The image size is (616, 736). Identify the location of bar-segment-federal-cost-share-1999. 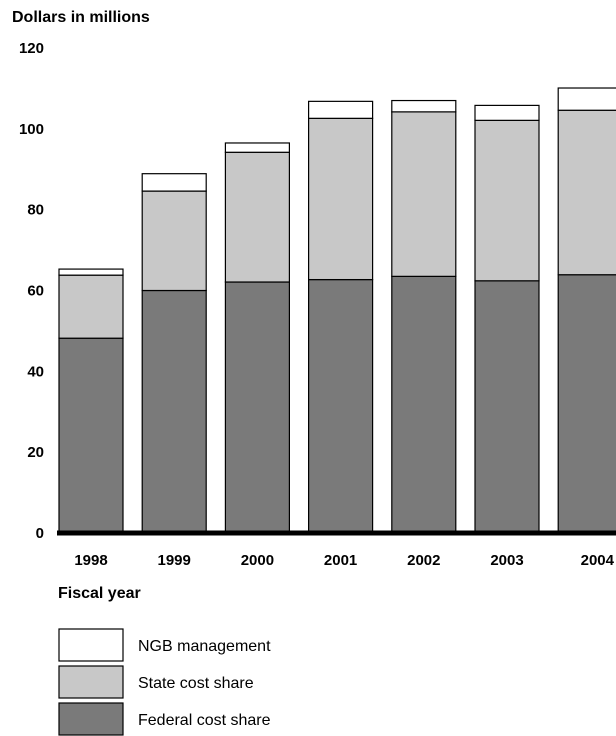
(174, 411).